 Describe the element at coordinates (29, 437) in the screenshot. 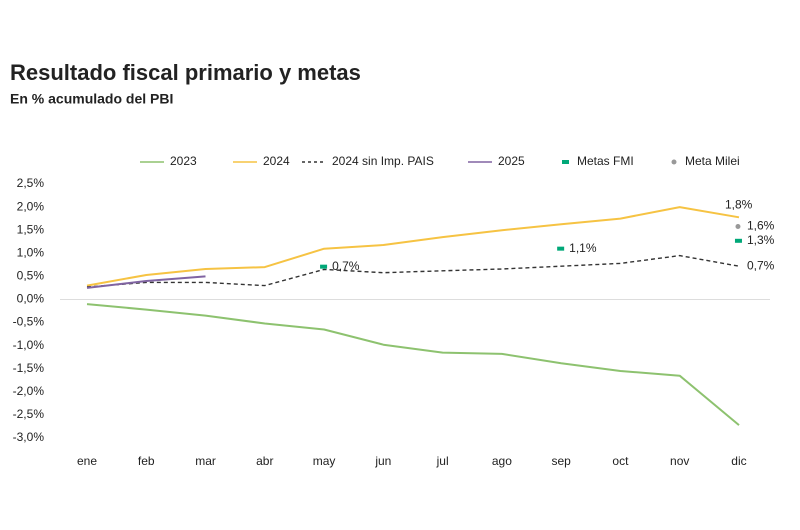

I see `y-tick-label: -3,0%` at that location.